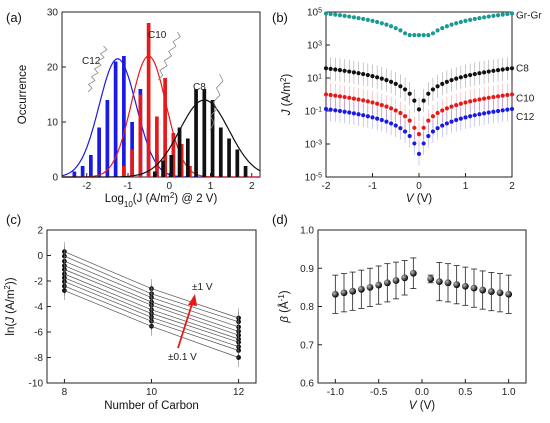 This screenshot has height=423, width=550. I want to click on molecule-c12-icon, so click(97, 69).